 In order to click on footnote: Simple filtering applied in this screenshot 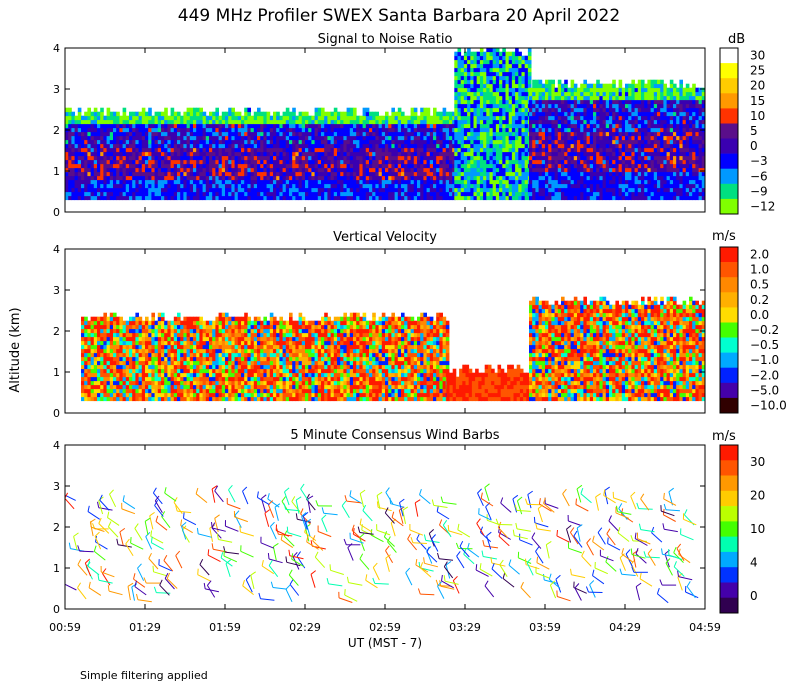, I will do `click(144, 675)`.